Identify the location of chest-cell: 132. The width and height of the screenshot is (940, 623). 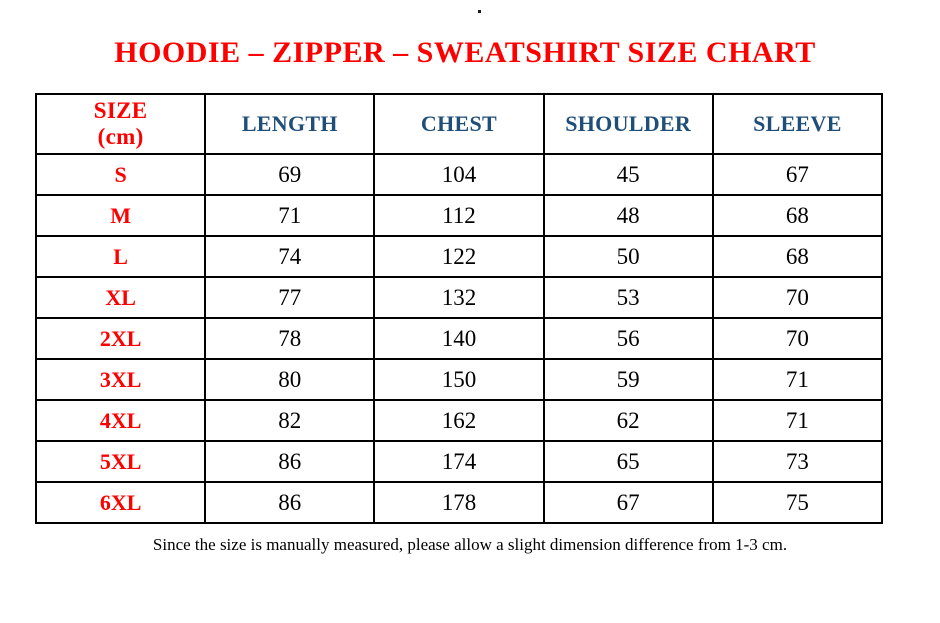
(459, 297).